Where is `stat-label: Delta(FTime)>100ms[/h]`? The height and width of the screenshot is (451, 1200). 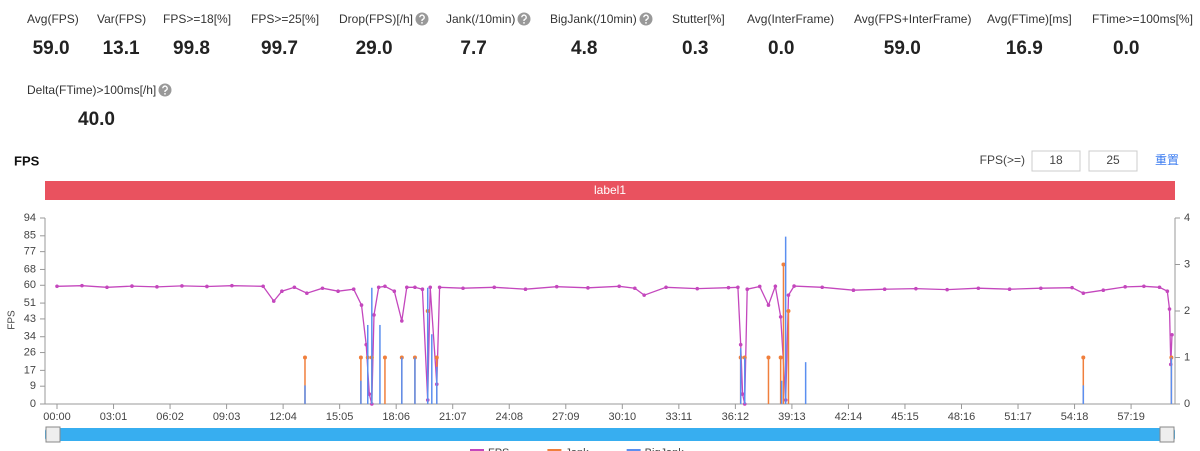 stat-label: Delta(FTime)>100ms[/h] is located at coordinates (99, 90).